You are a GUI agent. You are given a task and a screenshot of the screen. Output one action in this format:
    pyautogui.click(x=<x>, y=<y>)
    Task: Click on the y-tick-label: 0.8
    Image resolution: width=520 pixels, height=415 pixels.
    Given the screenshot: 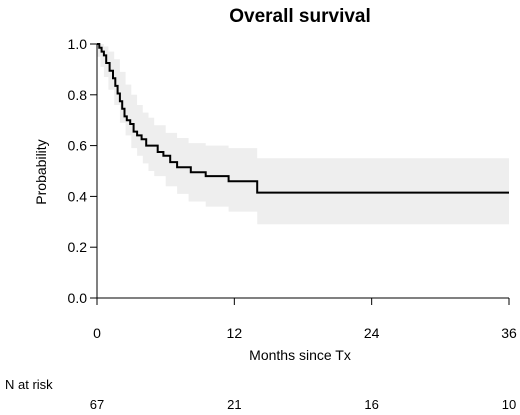 What is the action you would take?
    pyautogui.click(x=78, y=95)
    